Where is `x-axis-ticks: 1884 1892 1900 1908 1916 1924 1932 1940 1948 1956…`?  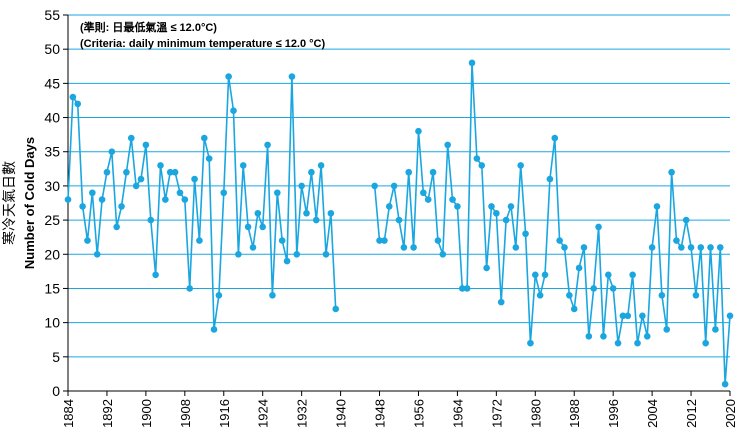 x-axis-ticks: 1884 1892 1900 1908 1916 1924 1932 1940 1948 1956… is located at coordinates (399, 409).